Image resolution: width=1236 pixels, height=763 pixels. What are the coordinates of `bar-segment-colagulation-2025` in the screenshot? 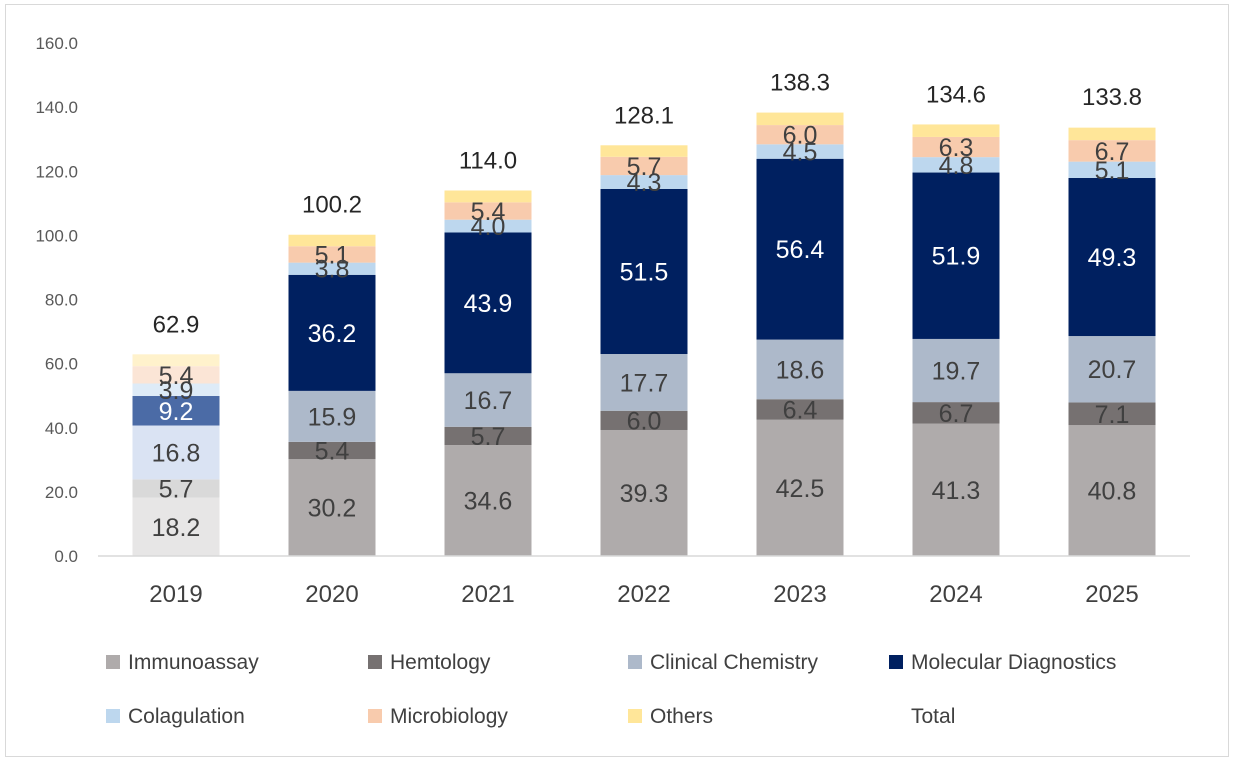 It's located at (1112, 169).